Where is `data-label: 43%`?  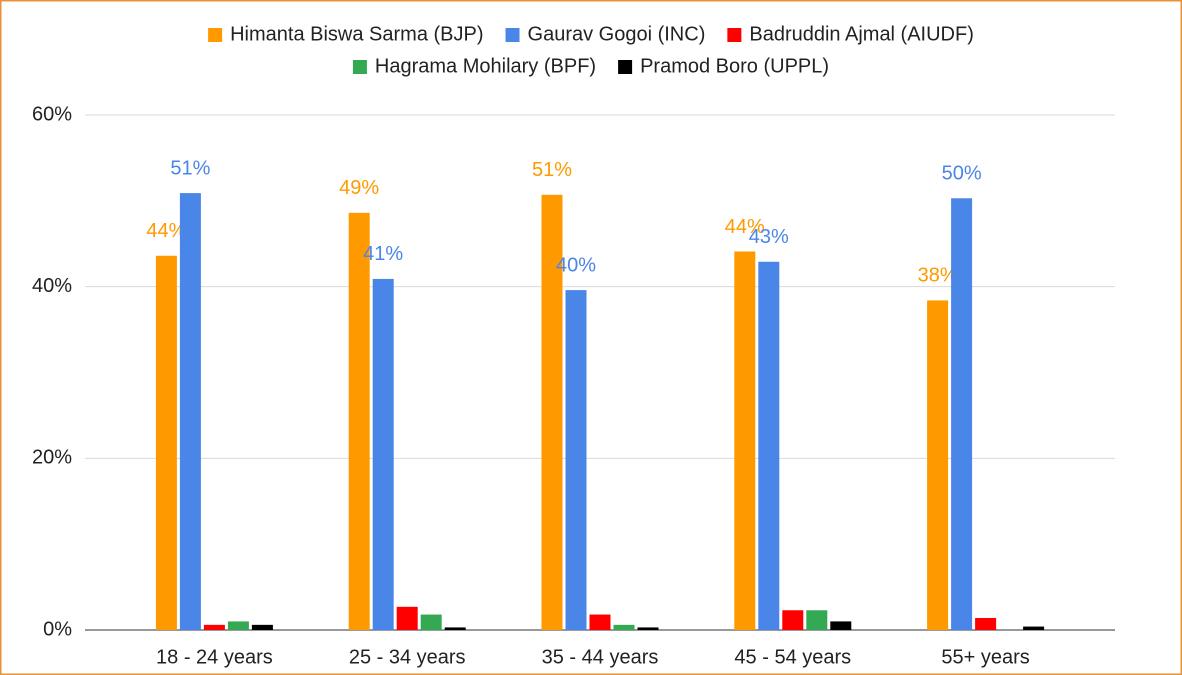
data-label: 43% is located at coordinates (769, 237).